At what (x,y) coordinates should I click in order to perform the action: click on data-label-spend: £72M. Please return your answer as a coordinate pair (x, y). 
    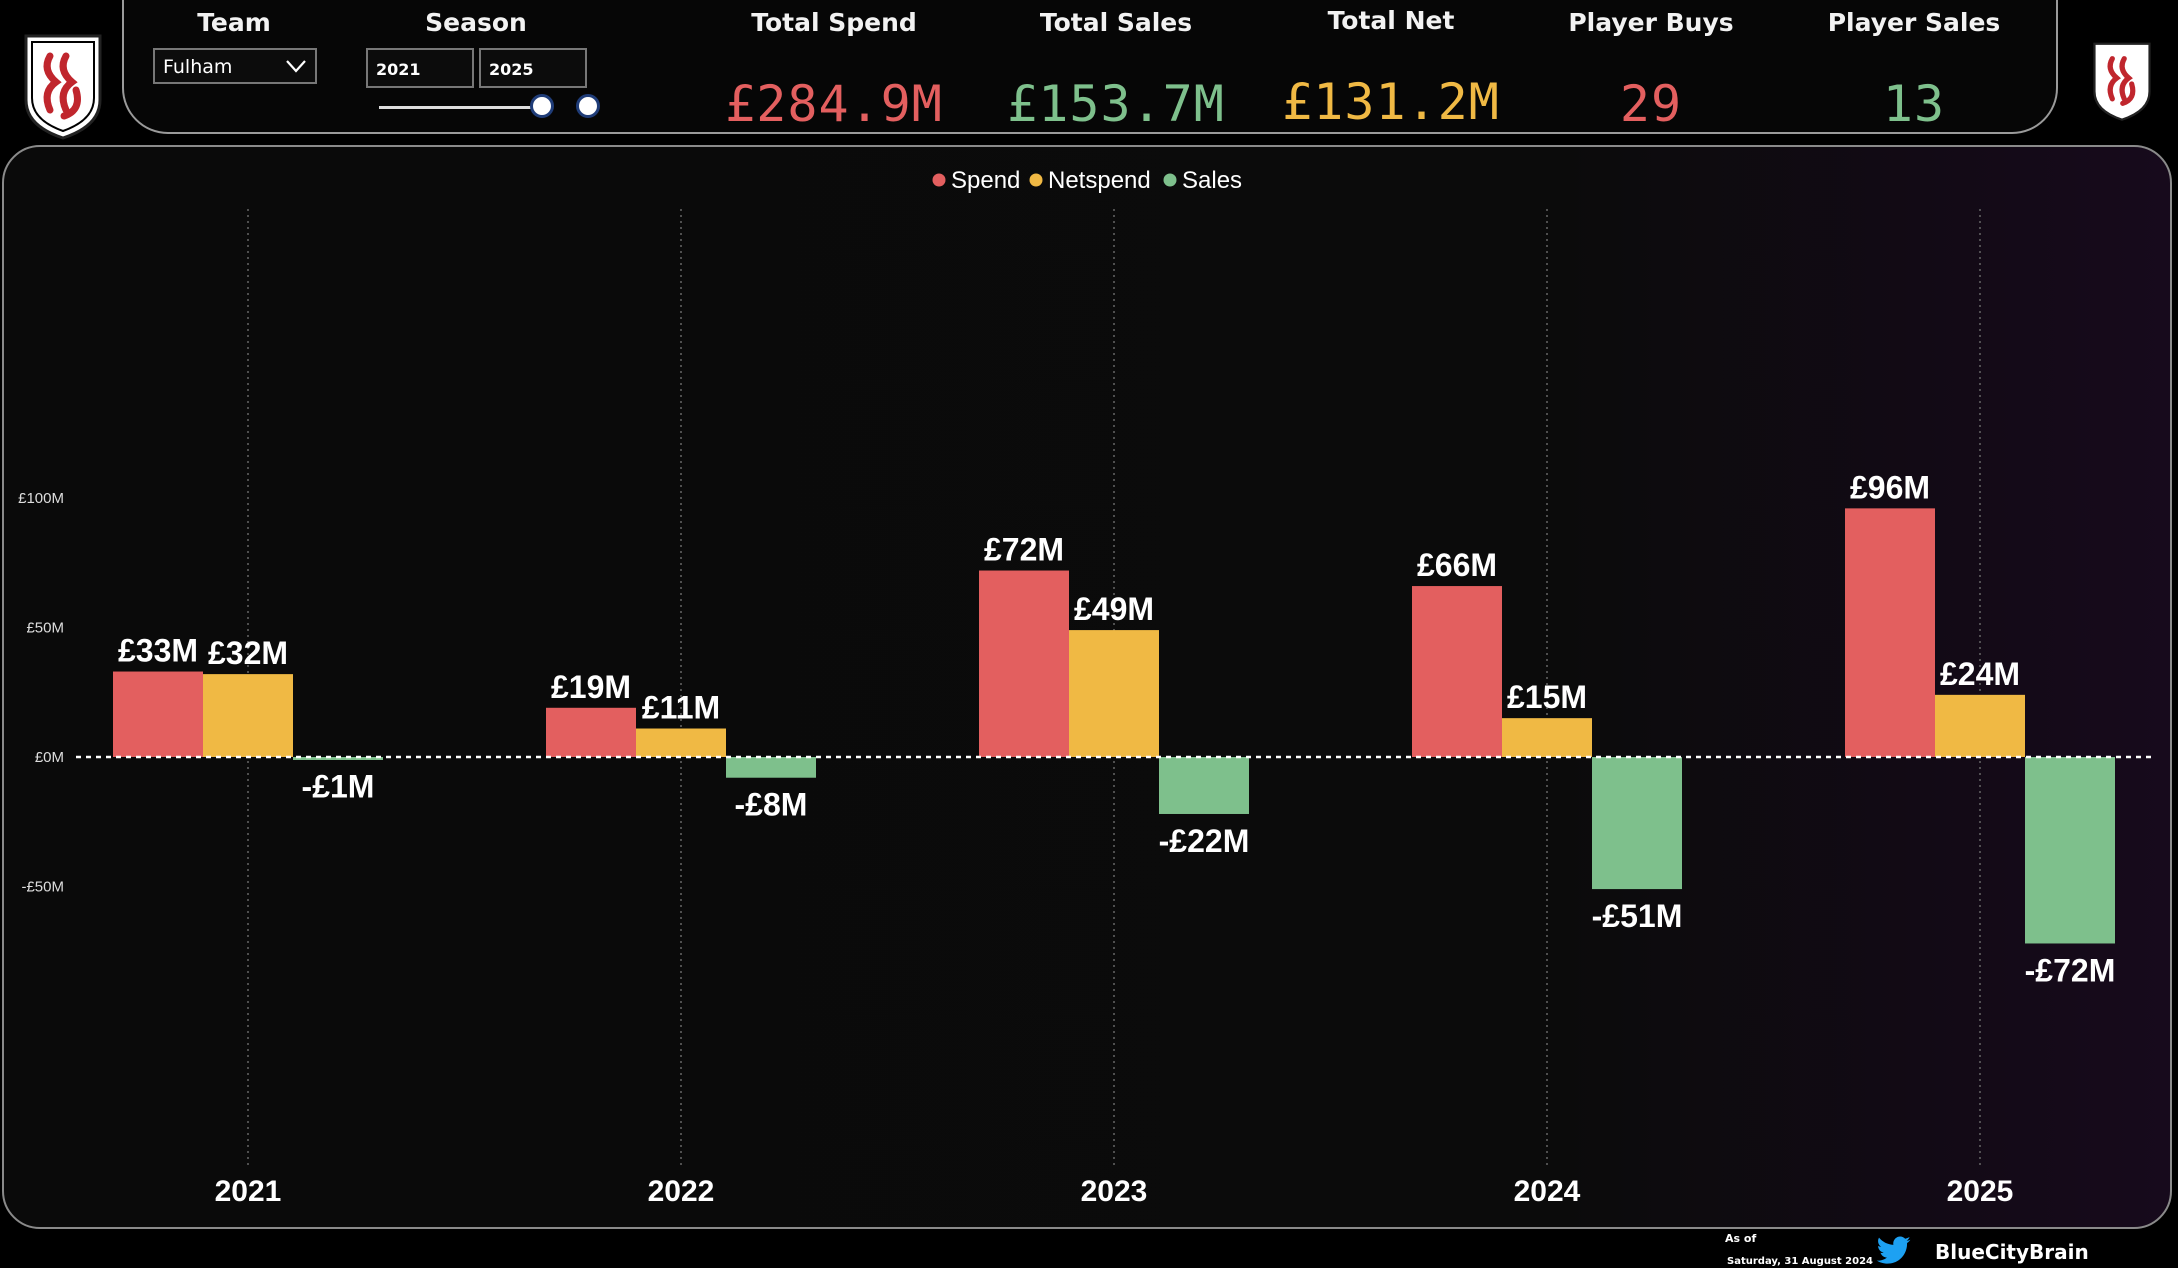
    Looking at the image, I should click on (1024, 550).